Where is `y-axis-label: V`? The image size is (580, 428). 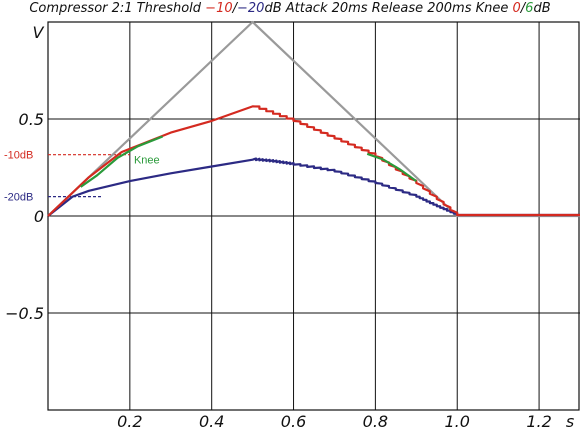
y-axis-label: V is located at coordinates (39, 32).